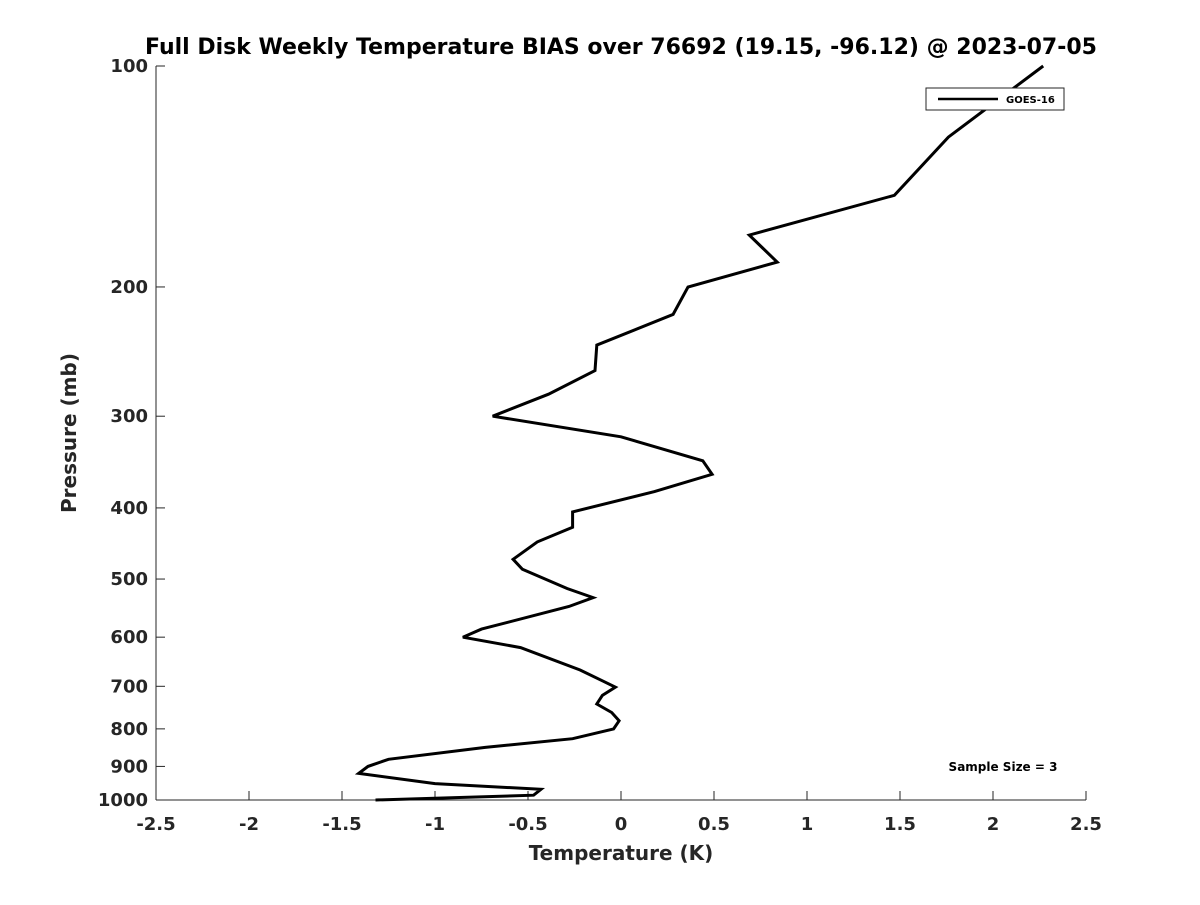 The height and width of the screenshot is (905, 1200). What do you see at coordinates (131, 433) in the screenshot?
I see `y-axis-ticks: 100 200 300 400 500 600 700 800 900 1000` at bounding box center [131, 433].